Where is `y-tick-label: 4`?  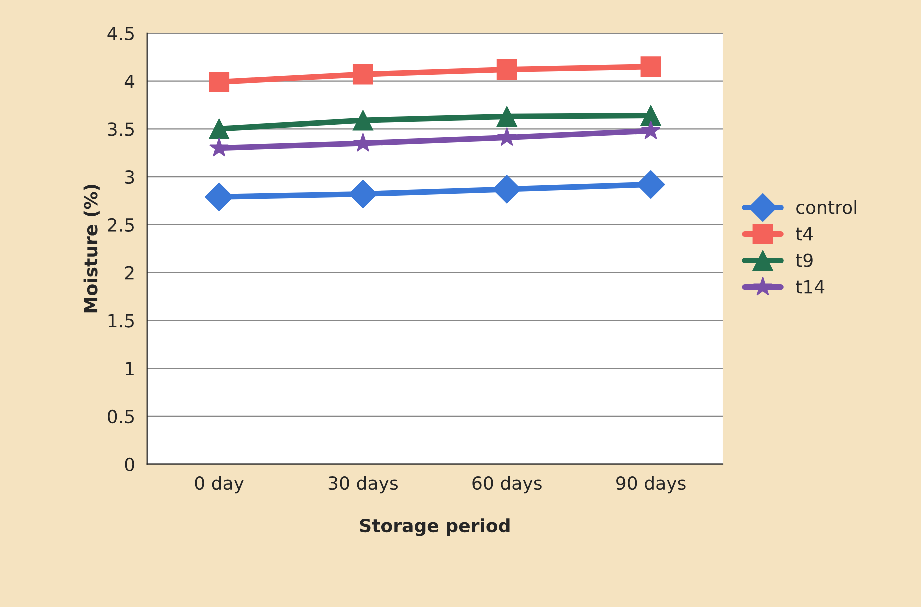
y-tick-label: 4 is located at coordinates (129, 81).